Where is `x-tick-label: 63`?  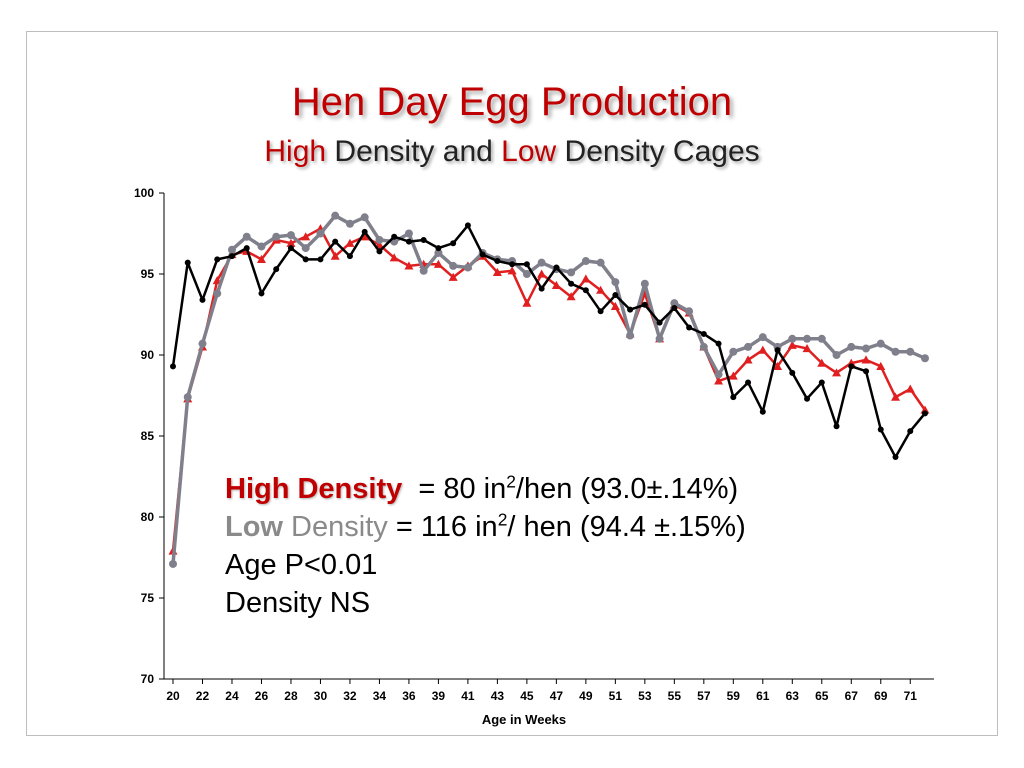
x-tick-label: 63 is located at coordinates (793, 696).